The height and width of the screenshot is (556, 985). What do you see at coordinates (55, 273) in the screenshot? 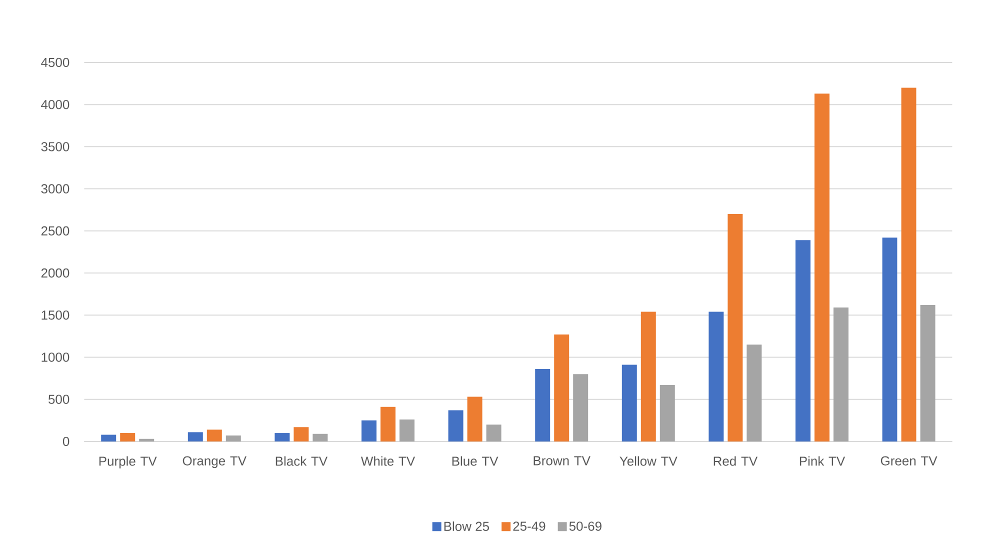
I see `y-tick-label: 2000` at bounding box center [55, 273].